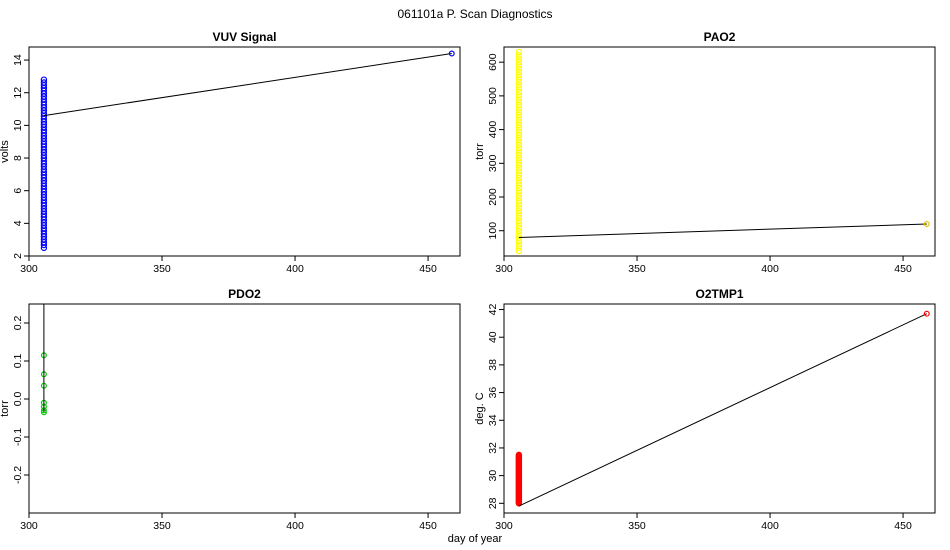  What do you see at coordinates (5, 151) in the screenshot?
I see `y-axis-label: volts` at bounding box center [5, 151].